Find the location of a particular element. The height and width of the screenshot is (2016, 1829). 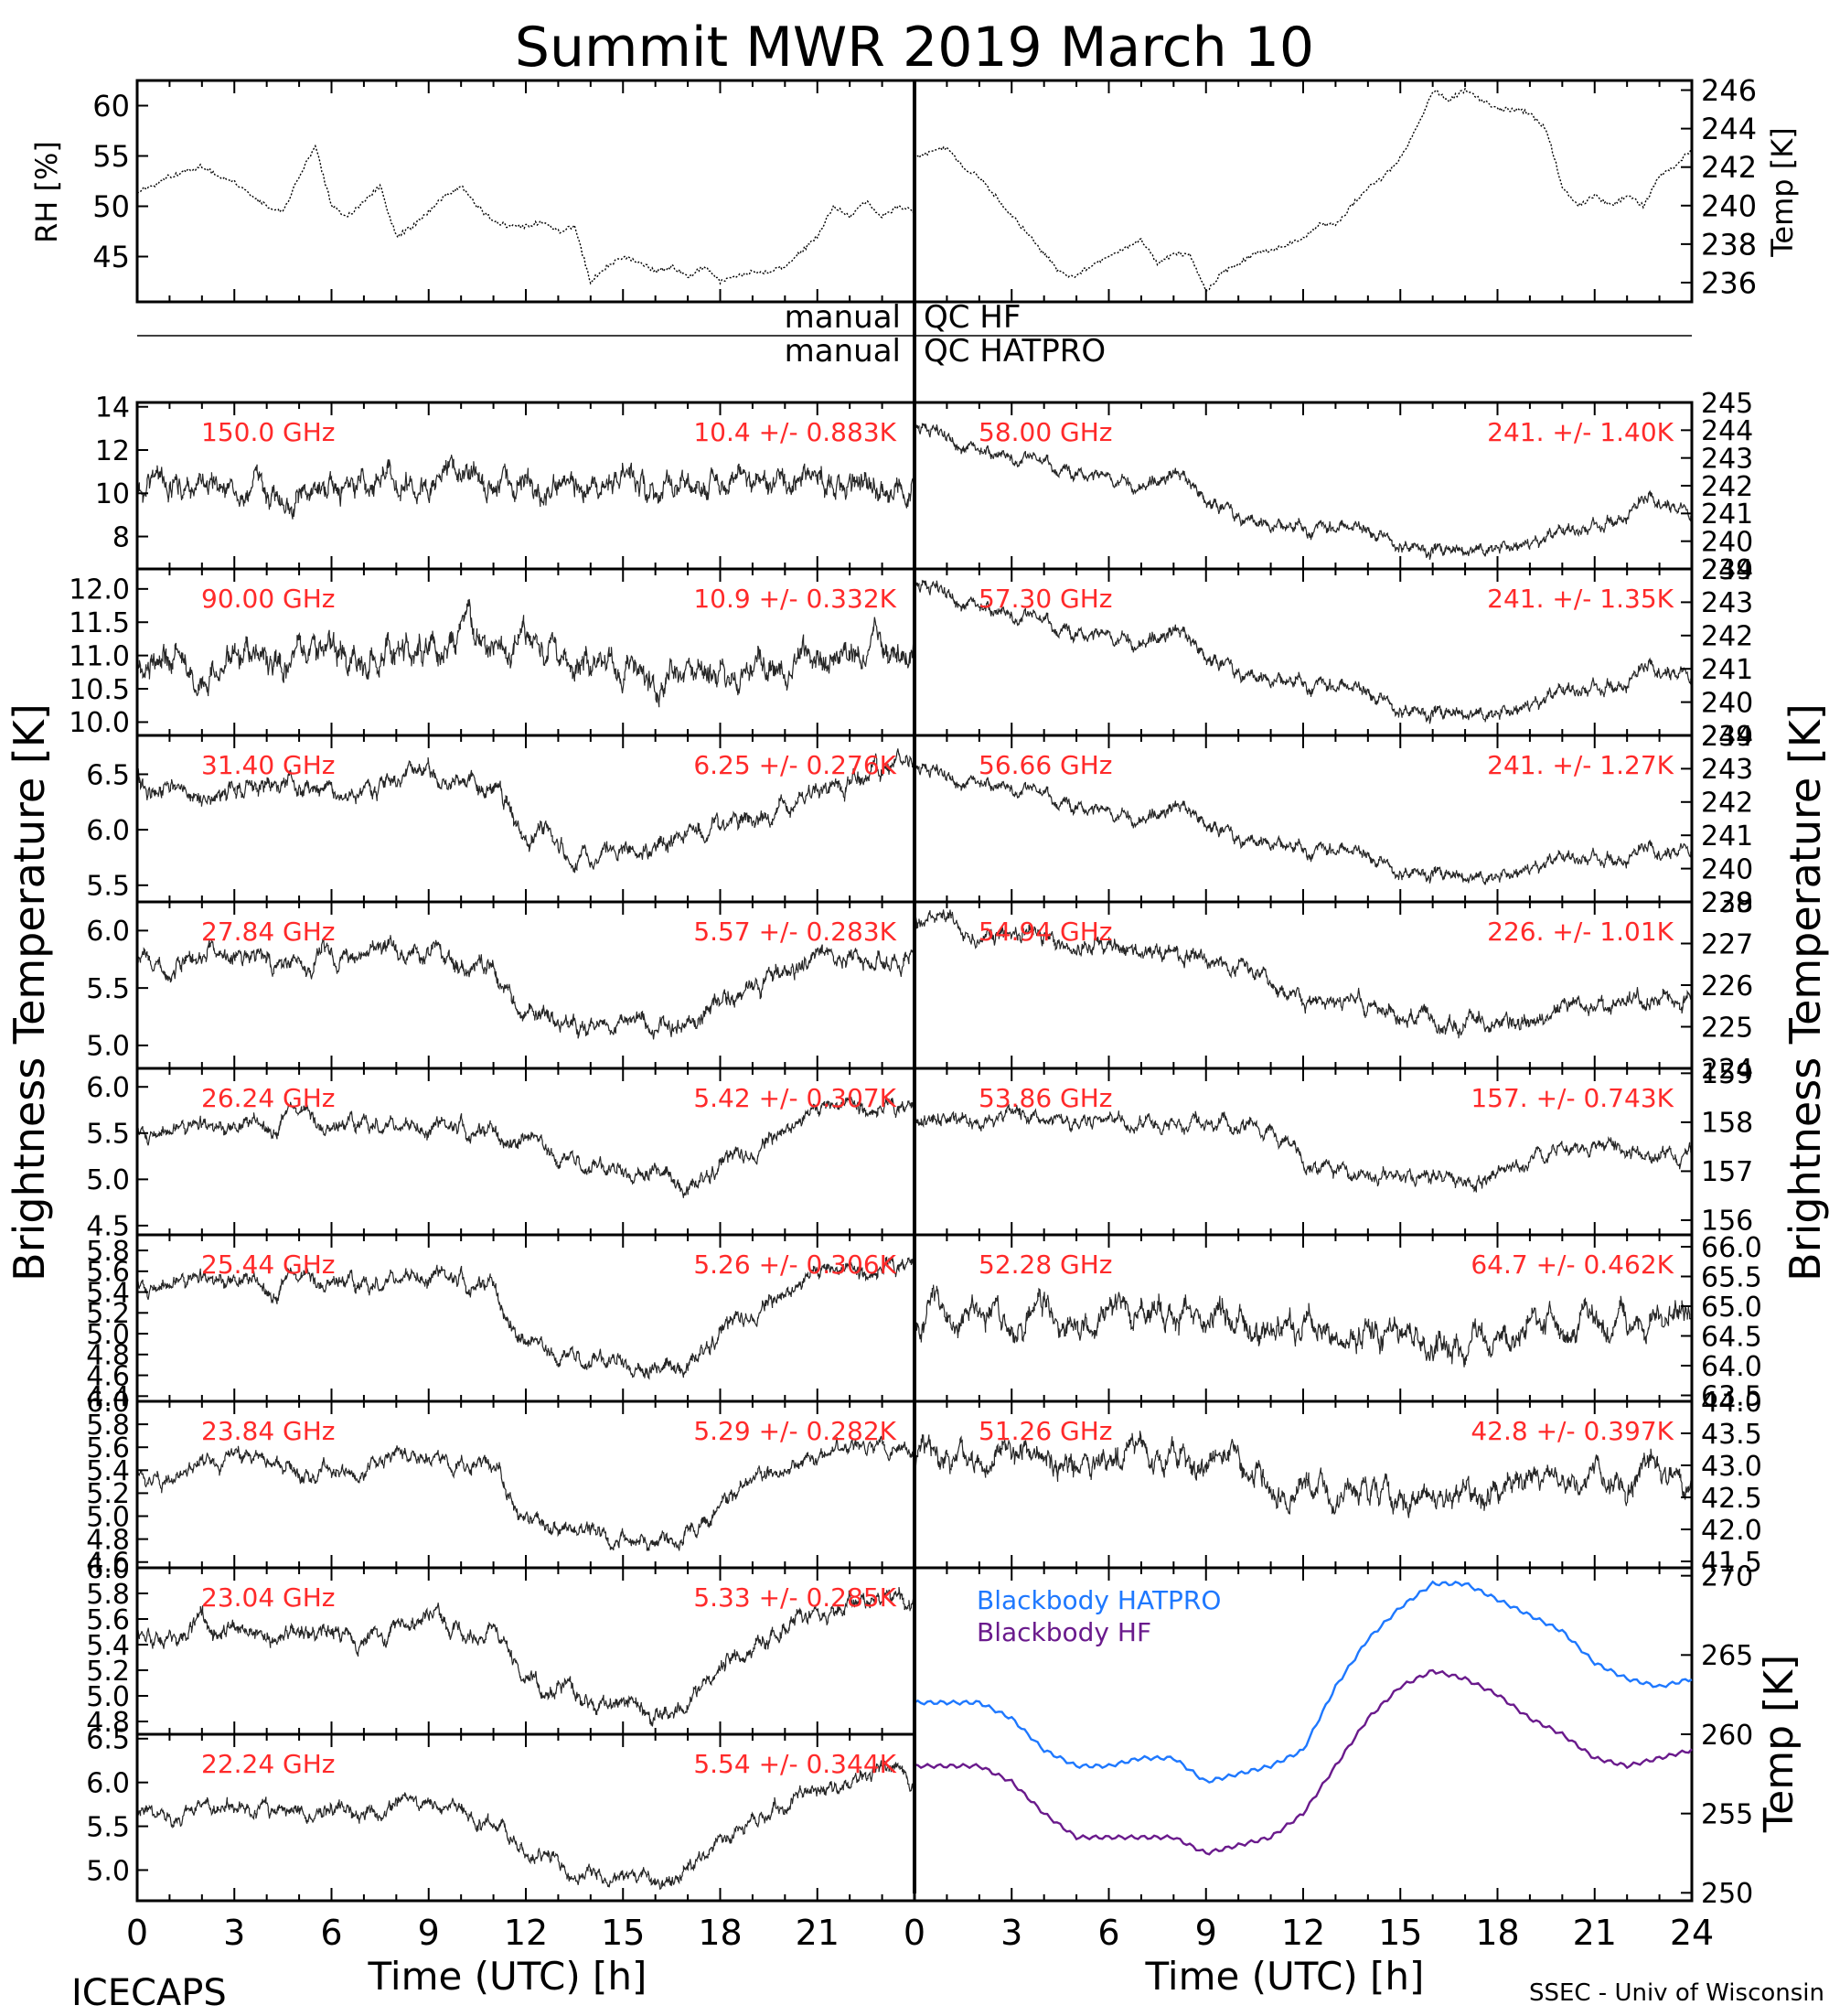

channel-stats: 5.26 +/- 0.306K is located at coordinates (794, 1264).